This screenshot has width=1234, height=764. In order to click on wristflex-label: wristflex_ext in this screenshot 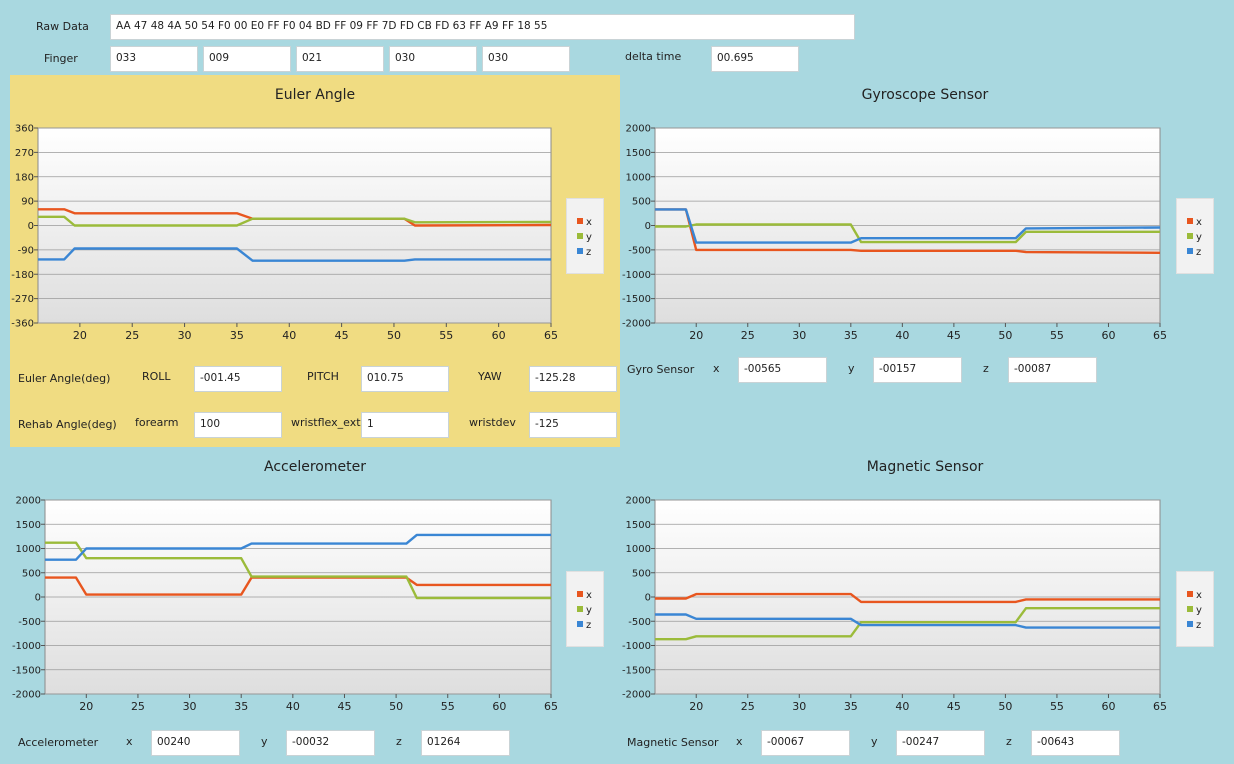, I will do `click(326, 422)`.